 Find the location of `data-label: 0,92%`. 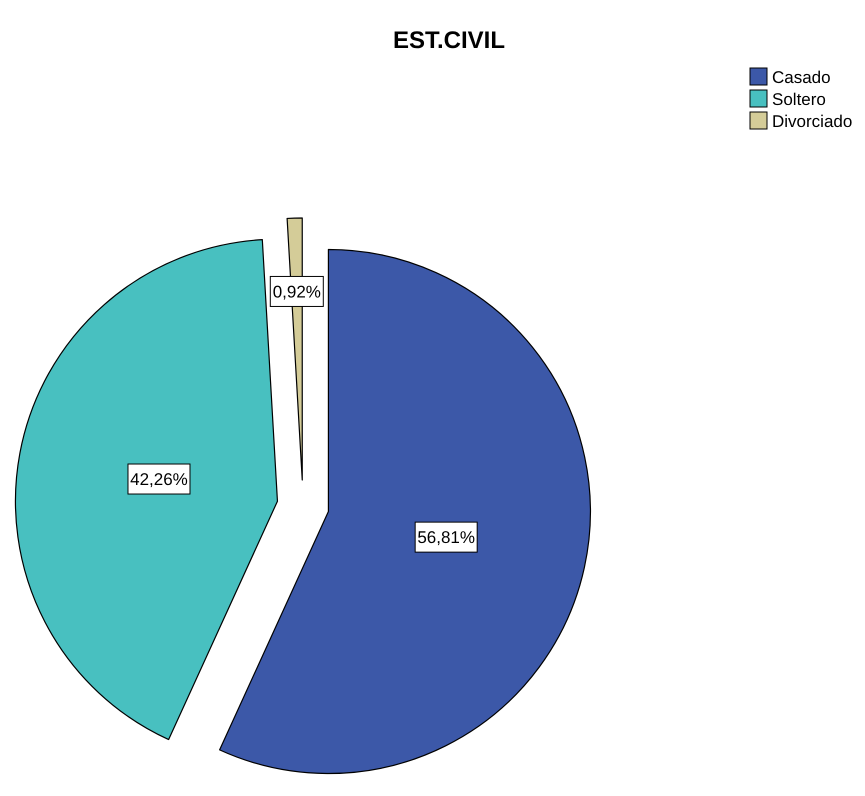

data-label: 0,92% is located at coordinates (296, 292).